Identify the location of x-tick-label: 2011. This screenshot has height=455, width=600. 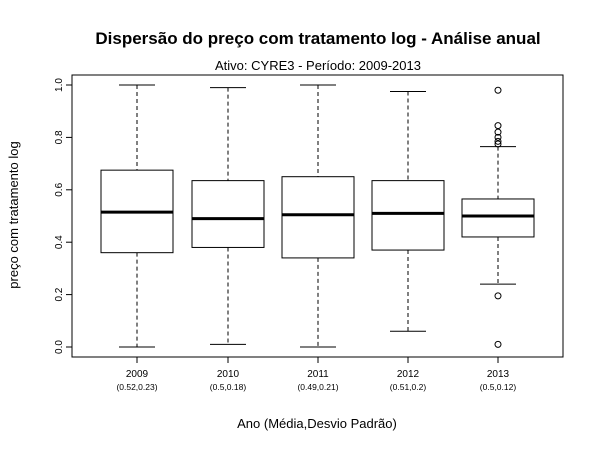
(318, 374).